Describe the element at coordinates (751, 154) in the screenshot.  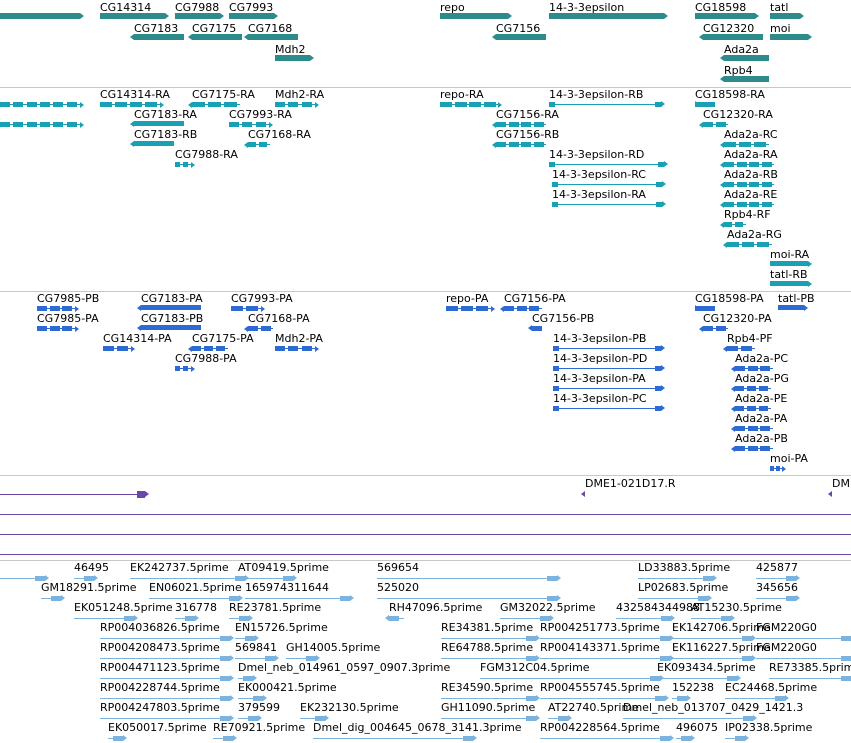
I see `feature-label: Ada2a-RA` at that location.